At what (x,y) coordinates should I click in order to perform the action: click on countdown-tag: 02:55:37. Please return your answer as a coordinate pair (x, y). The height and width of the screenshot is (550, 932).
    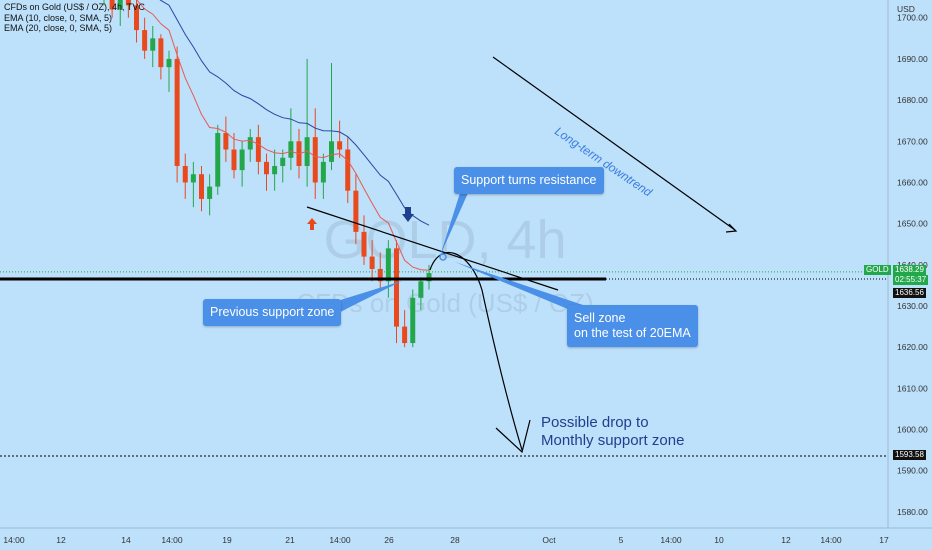
    Looking at the image, I should click on (911, 280).